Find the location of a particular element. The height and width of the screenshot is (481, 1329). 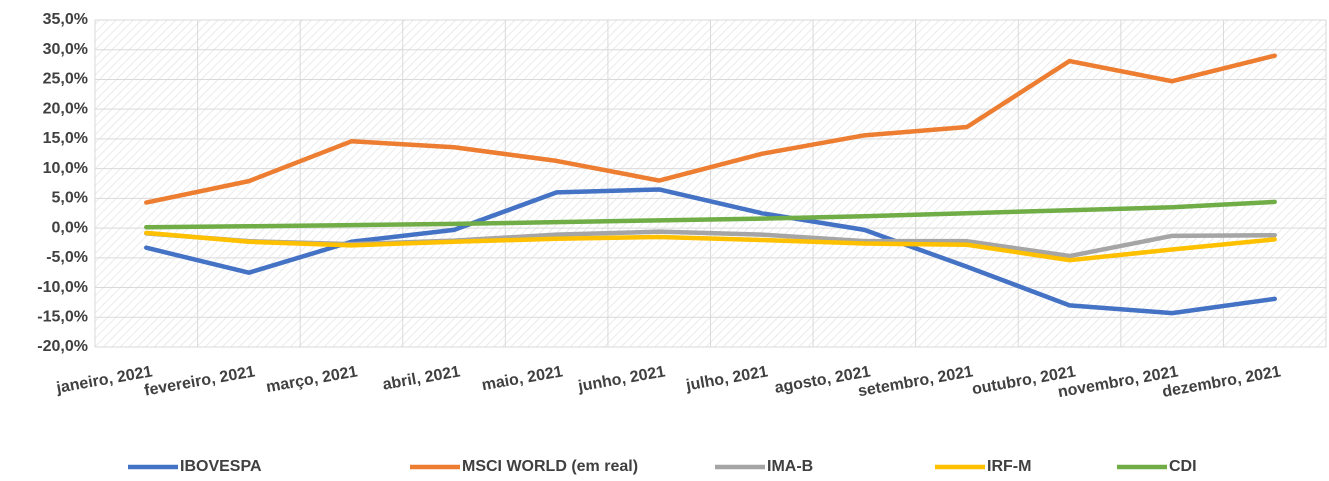

x-tick-label: fevereiro, 2021 is located at coordinates (199, 381).